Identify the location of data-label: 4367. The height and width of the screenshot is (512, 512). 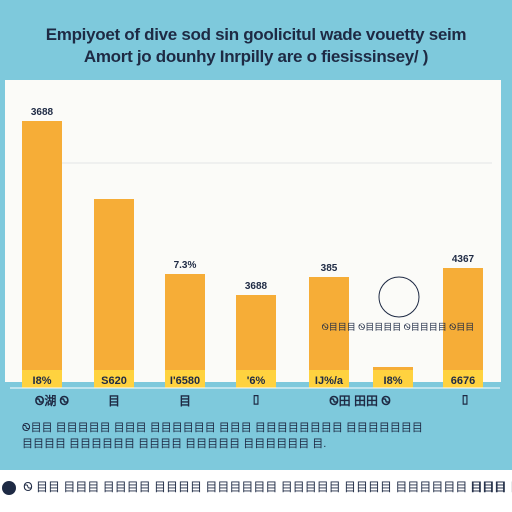
(463, 259).